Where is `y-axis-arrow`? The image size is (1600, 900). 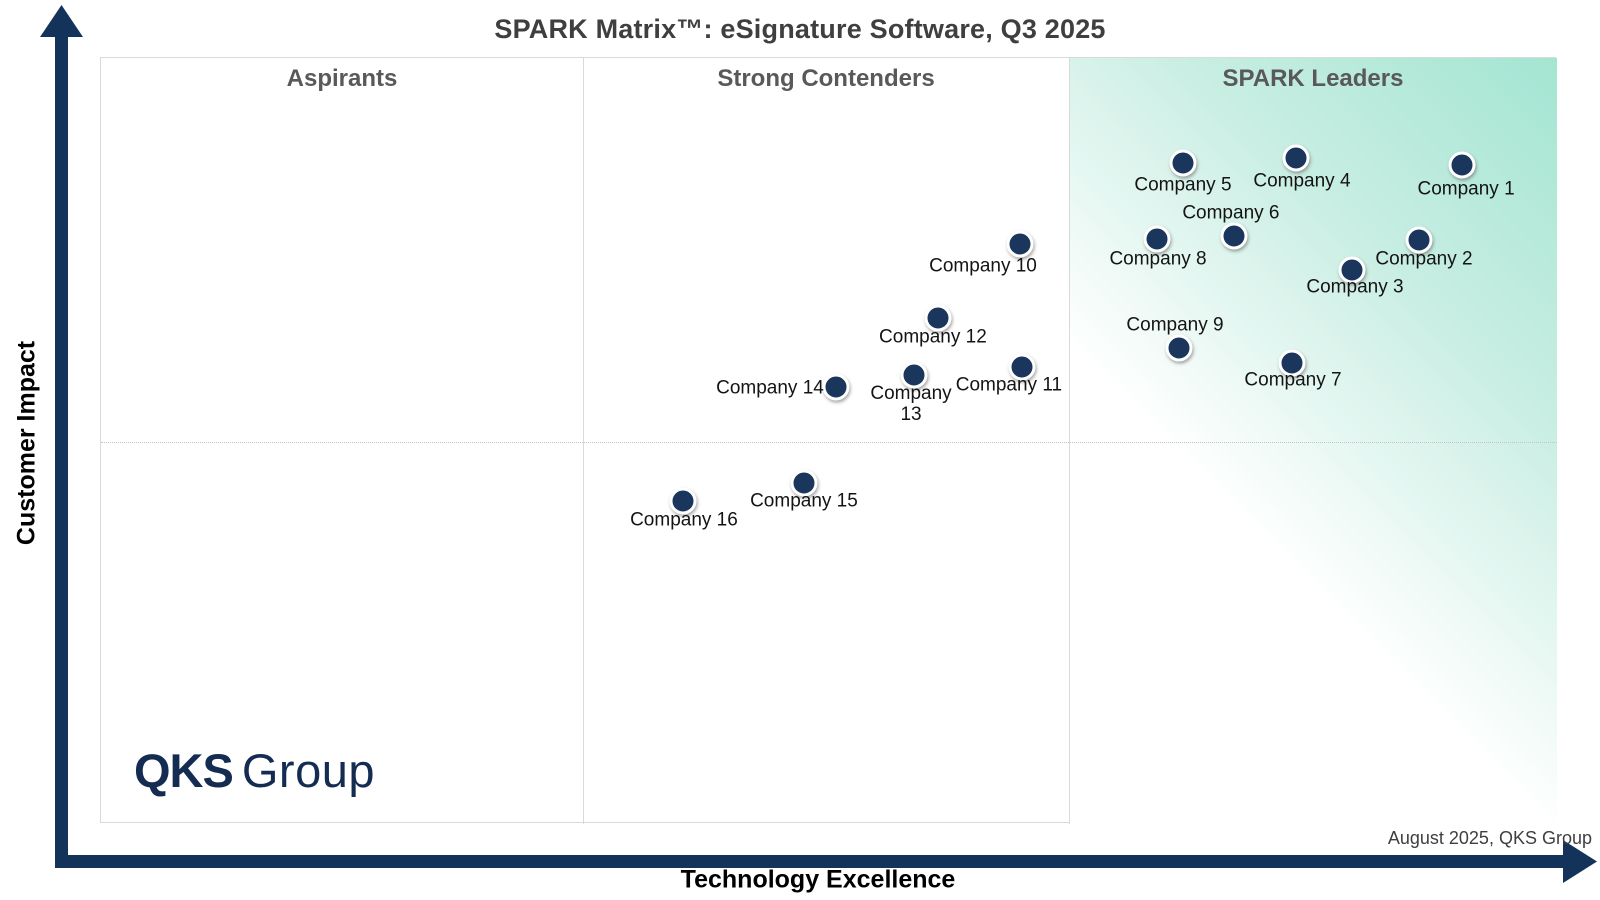
y-axis-arrow is located at coordinates (61, 436).